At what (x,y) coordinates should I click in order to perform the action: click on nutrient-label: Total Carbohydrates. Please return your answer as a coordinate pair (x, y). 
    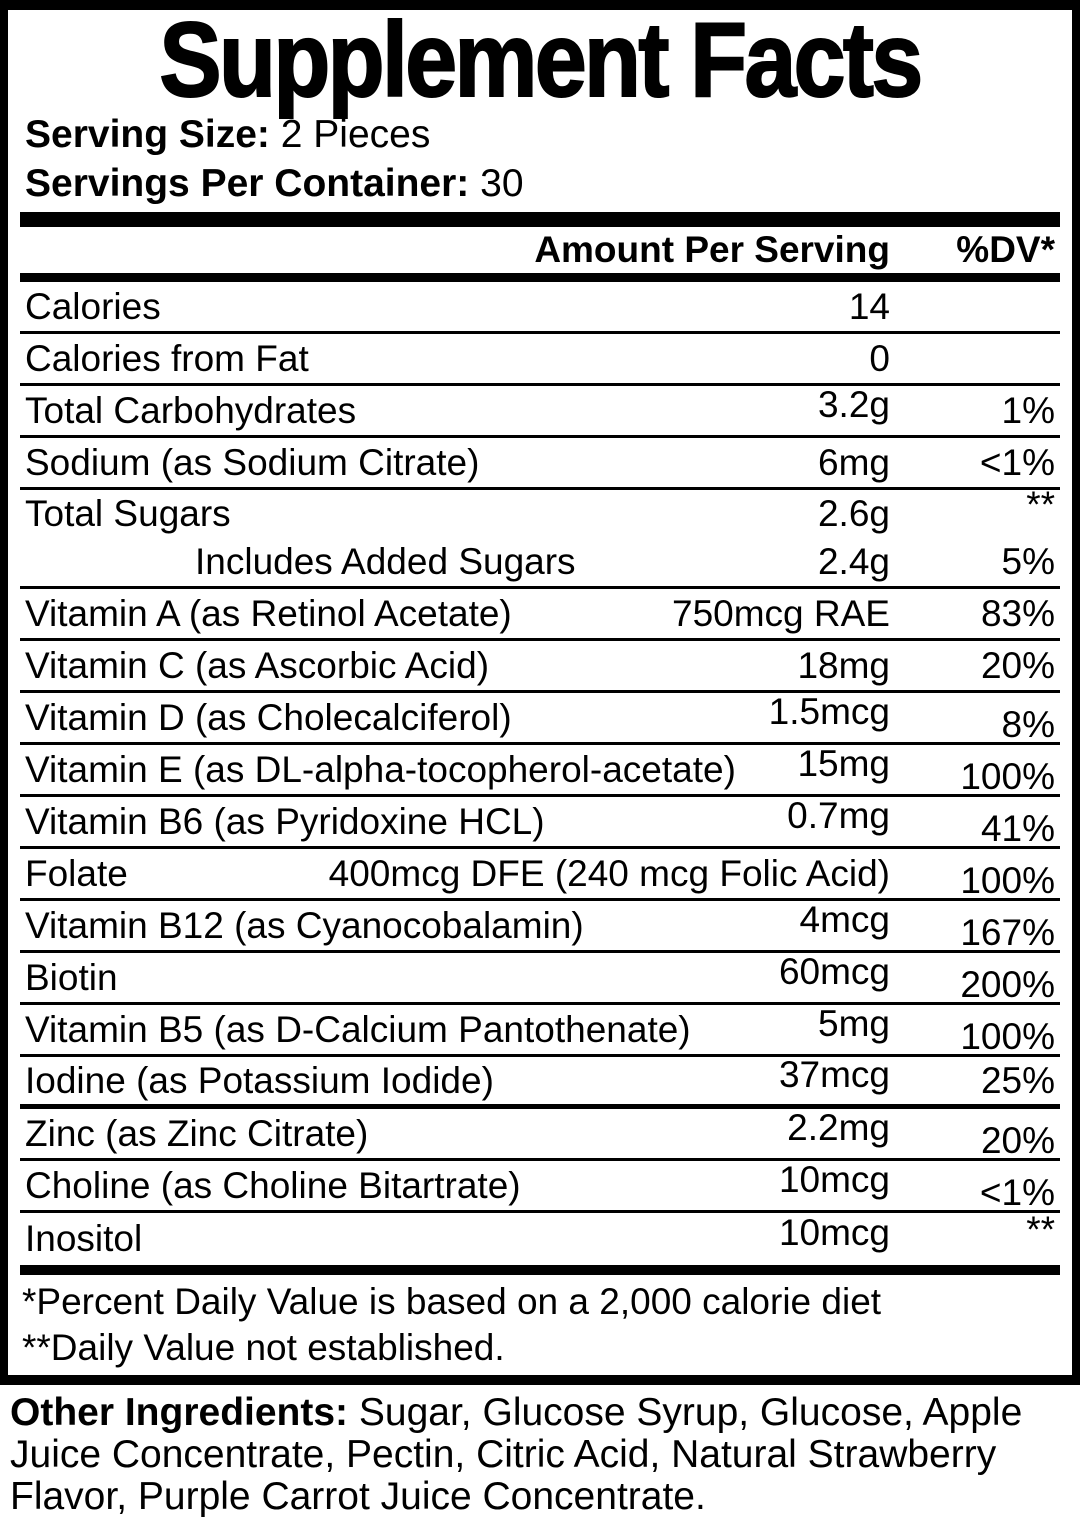
    Looking at the image, I should click on (191, 410).